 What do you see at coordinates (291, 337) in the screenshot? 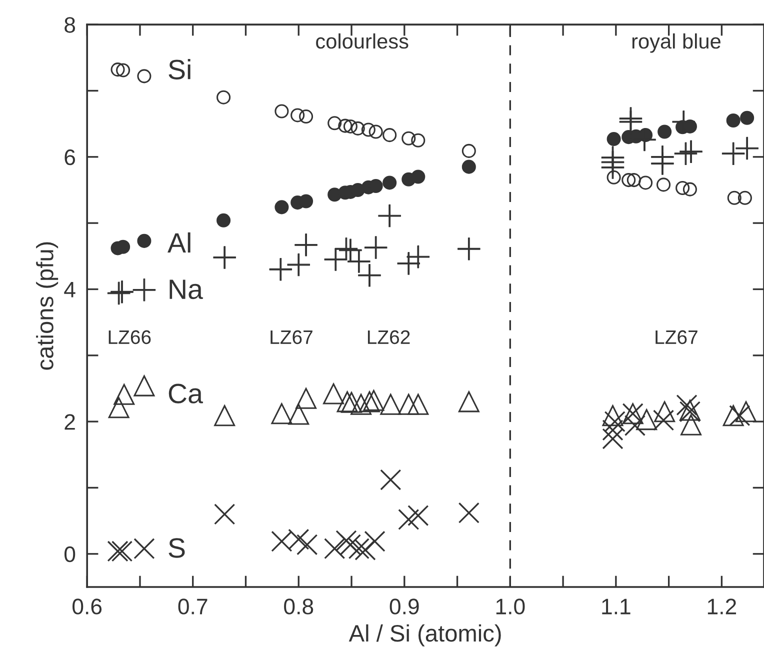
I see `annotation: LZ67` at bounding box center [291, 337].